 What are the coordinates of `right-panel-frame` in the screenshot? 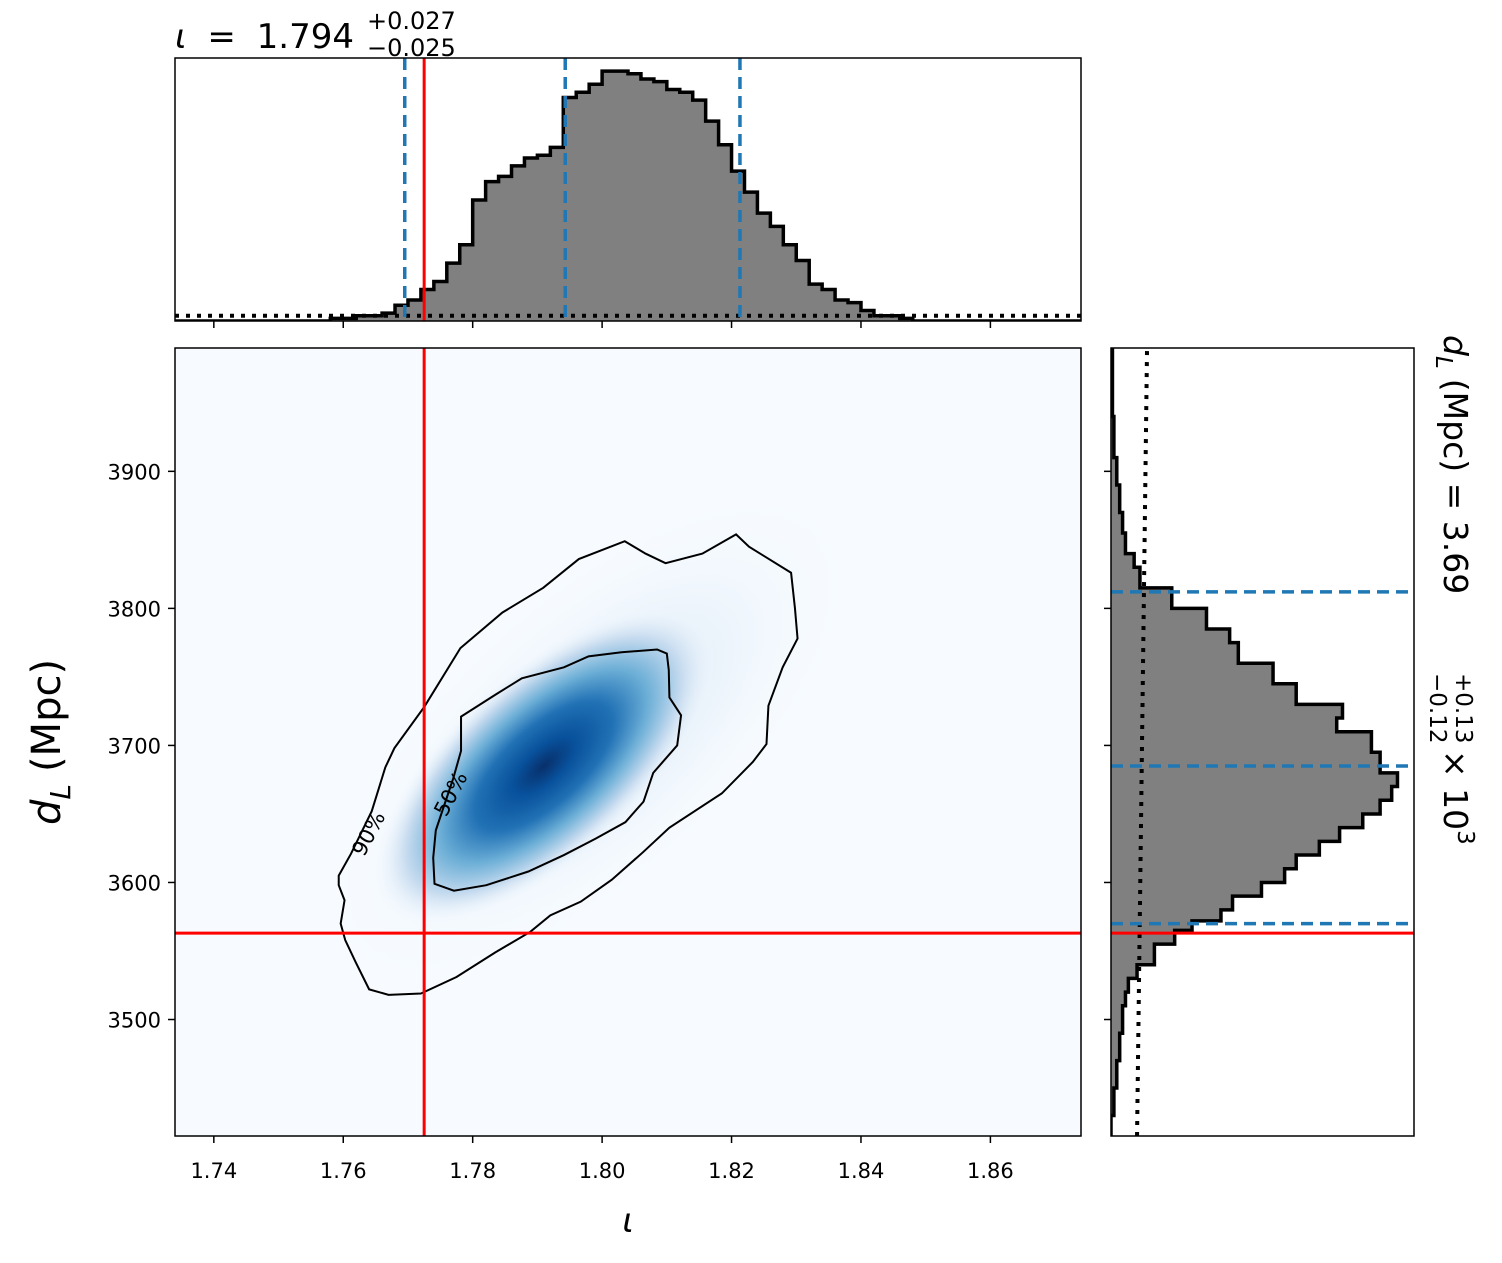 It's located at (1262, 742).